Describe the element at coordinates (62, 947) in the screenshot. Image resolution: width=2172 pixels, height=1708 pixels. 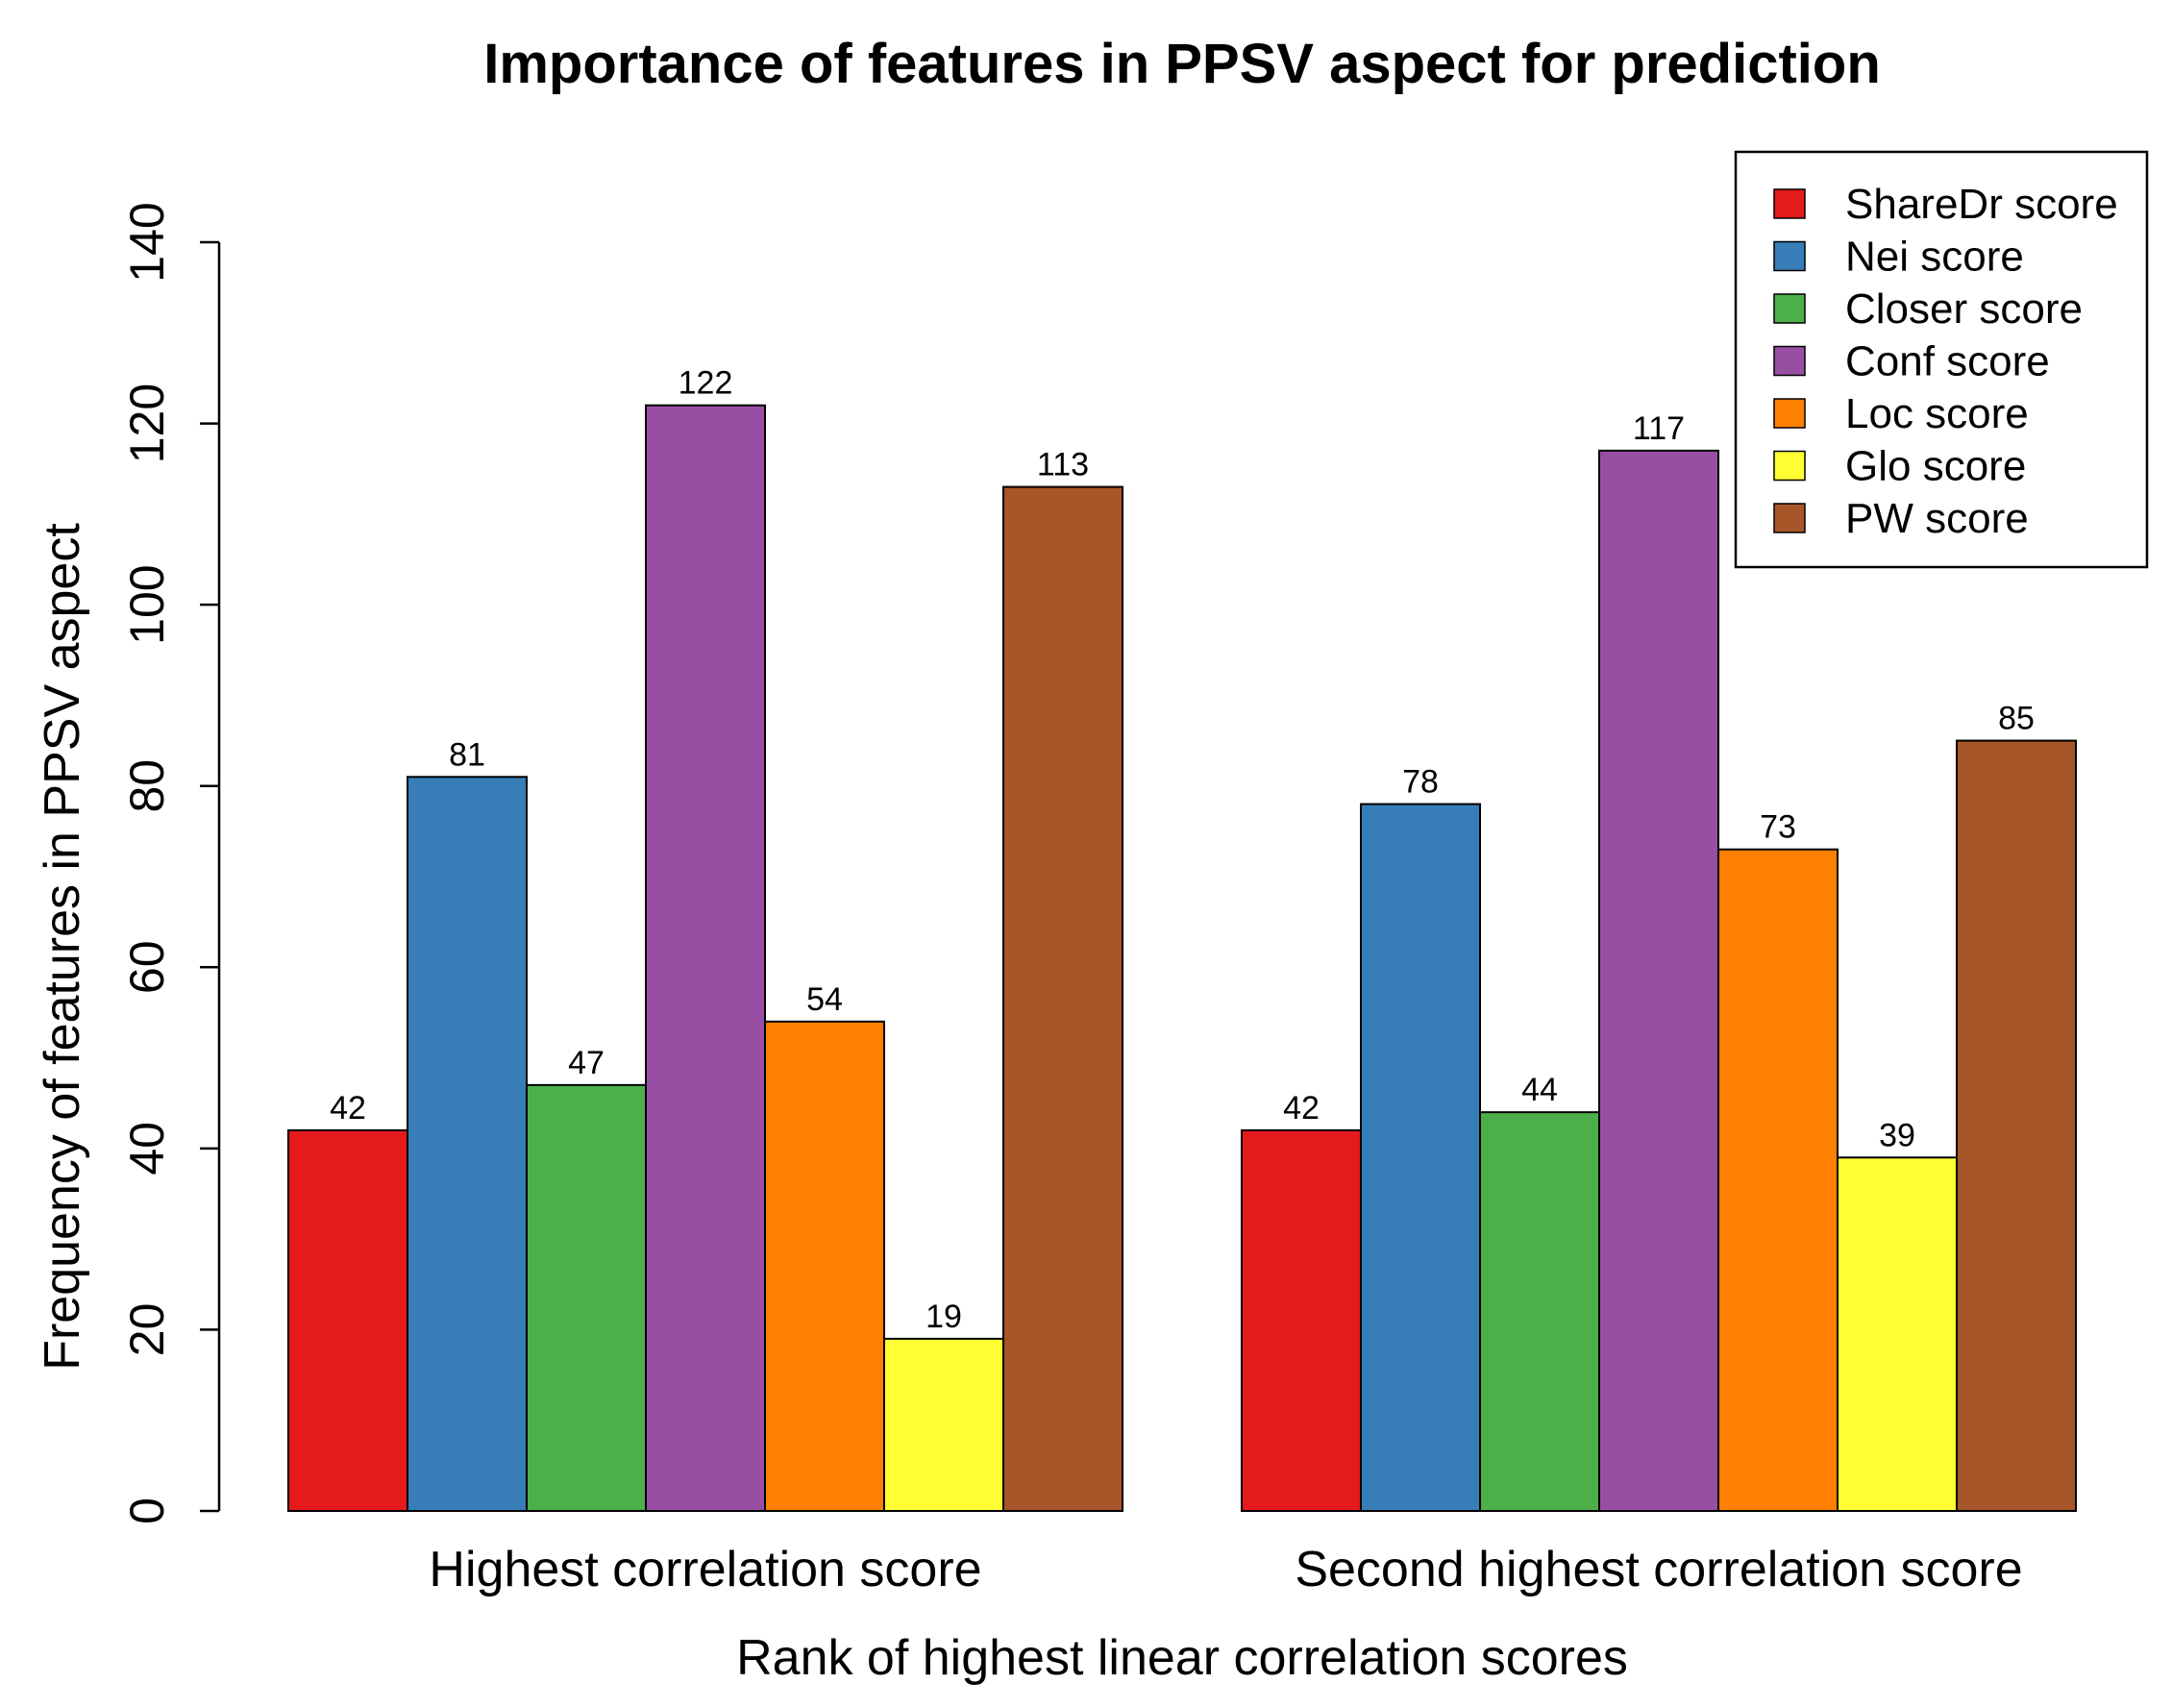
I see `y-axis-label: Frequency of features in PPSV aspect` at that location.